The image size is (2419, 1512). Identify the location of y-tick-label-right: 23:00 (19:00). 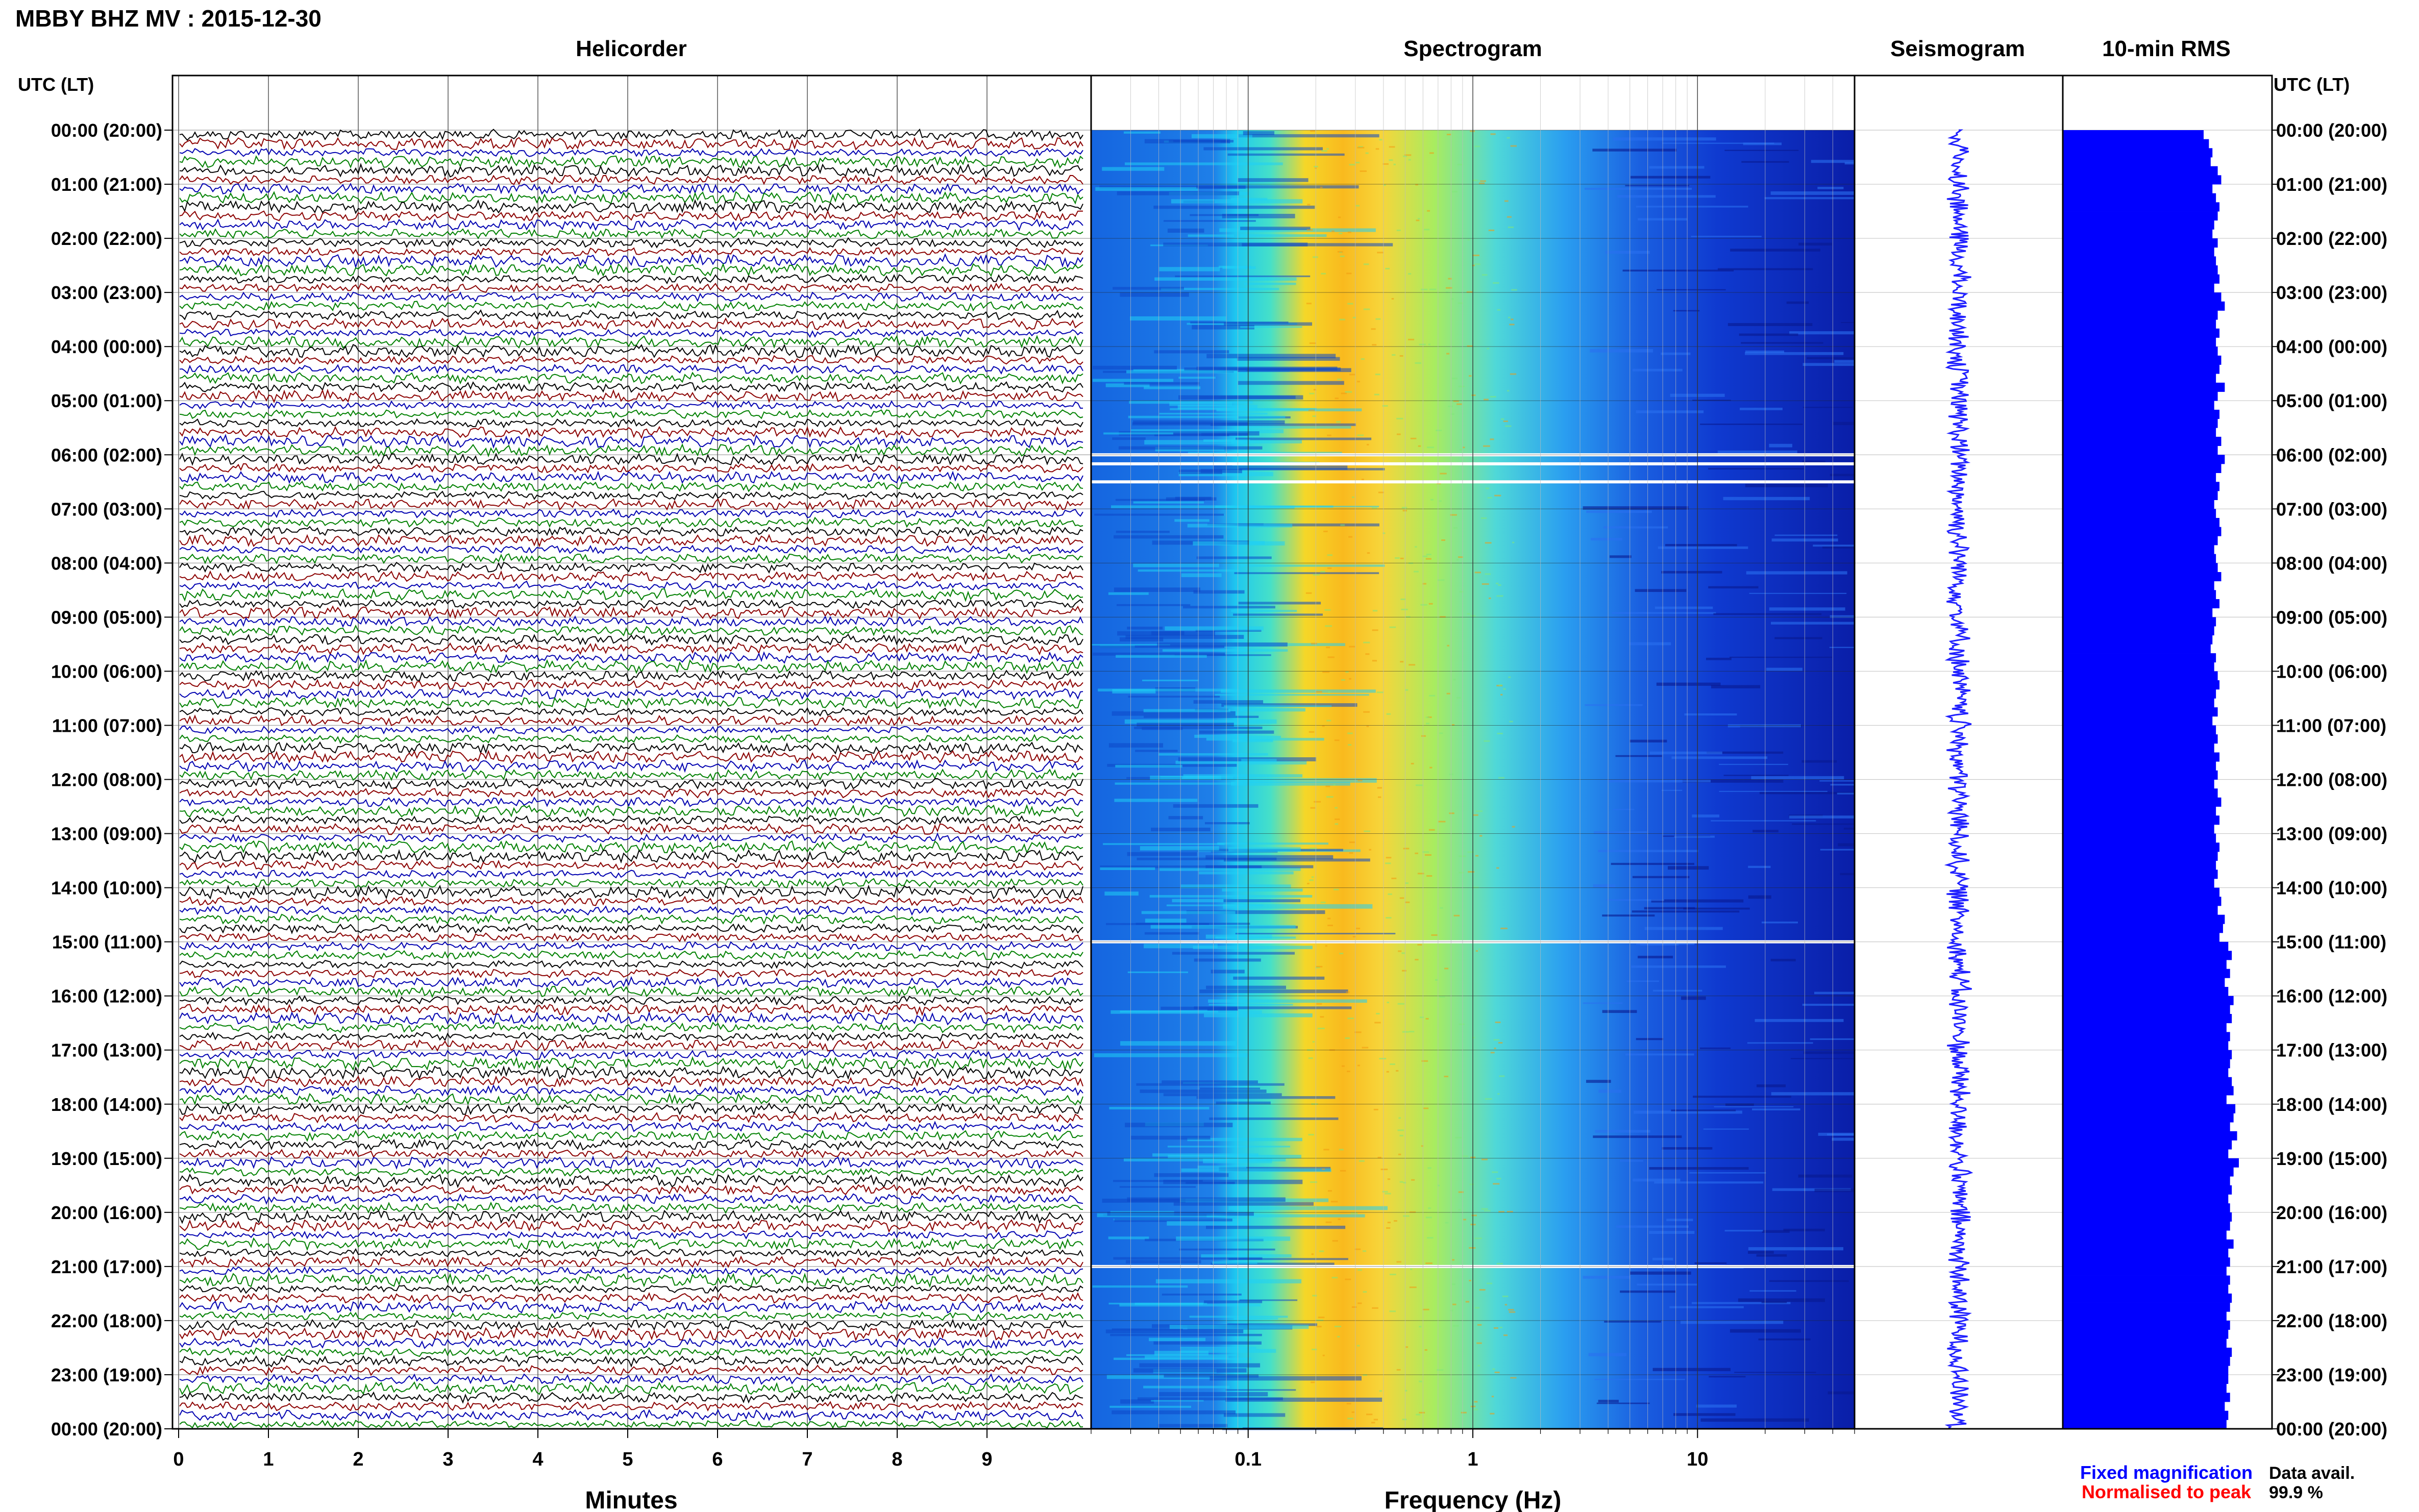
(2331, 1375).